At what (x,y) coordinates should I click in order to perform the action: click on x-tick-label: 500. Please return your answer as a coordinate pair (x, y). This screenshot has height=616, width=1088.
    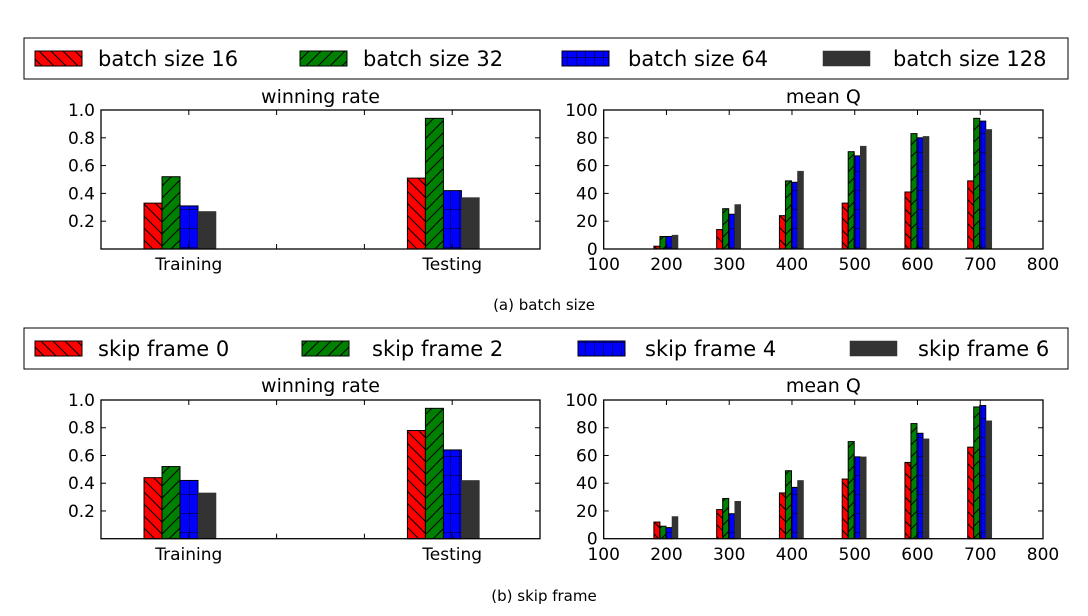
    Looking at the image, I should click on (855, 555).